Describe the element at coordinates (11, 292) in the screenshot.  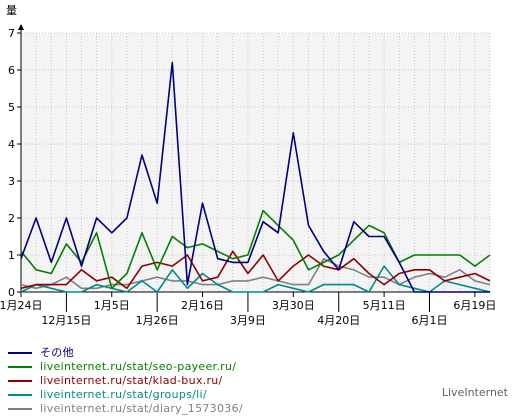
I see `y-tick-label: 0` at that location.